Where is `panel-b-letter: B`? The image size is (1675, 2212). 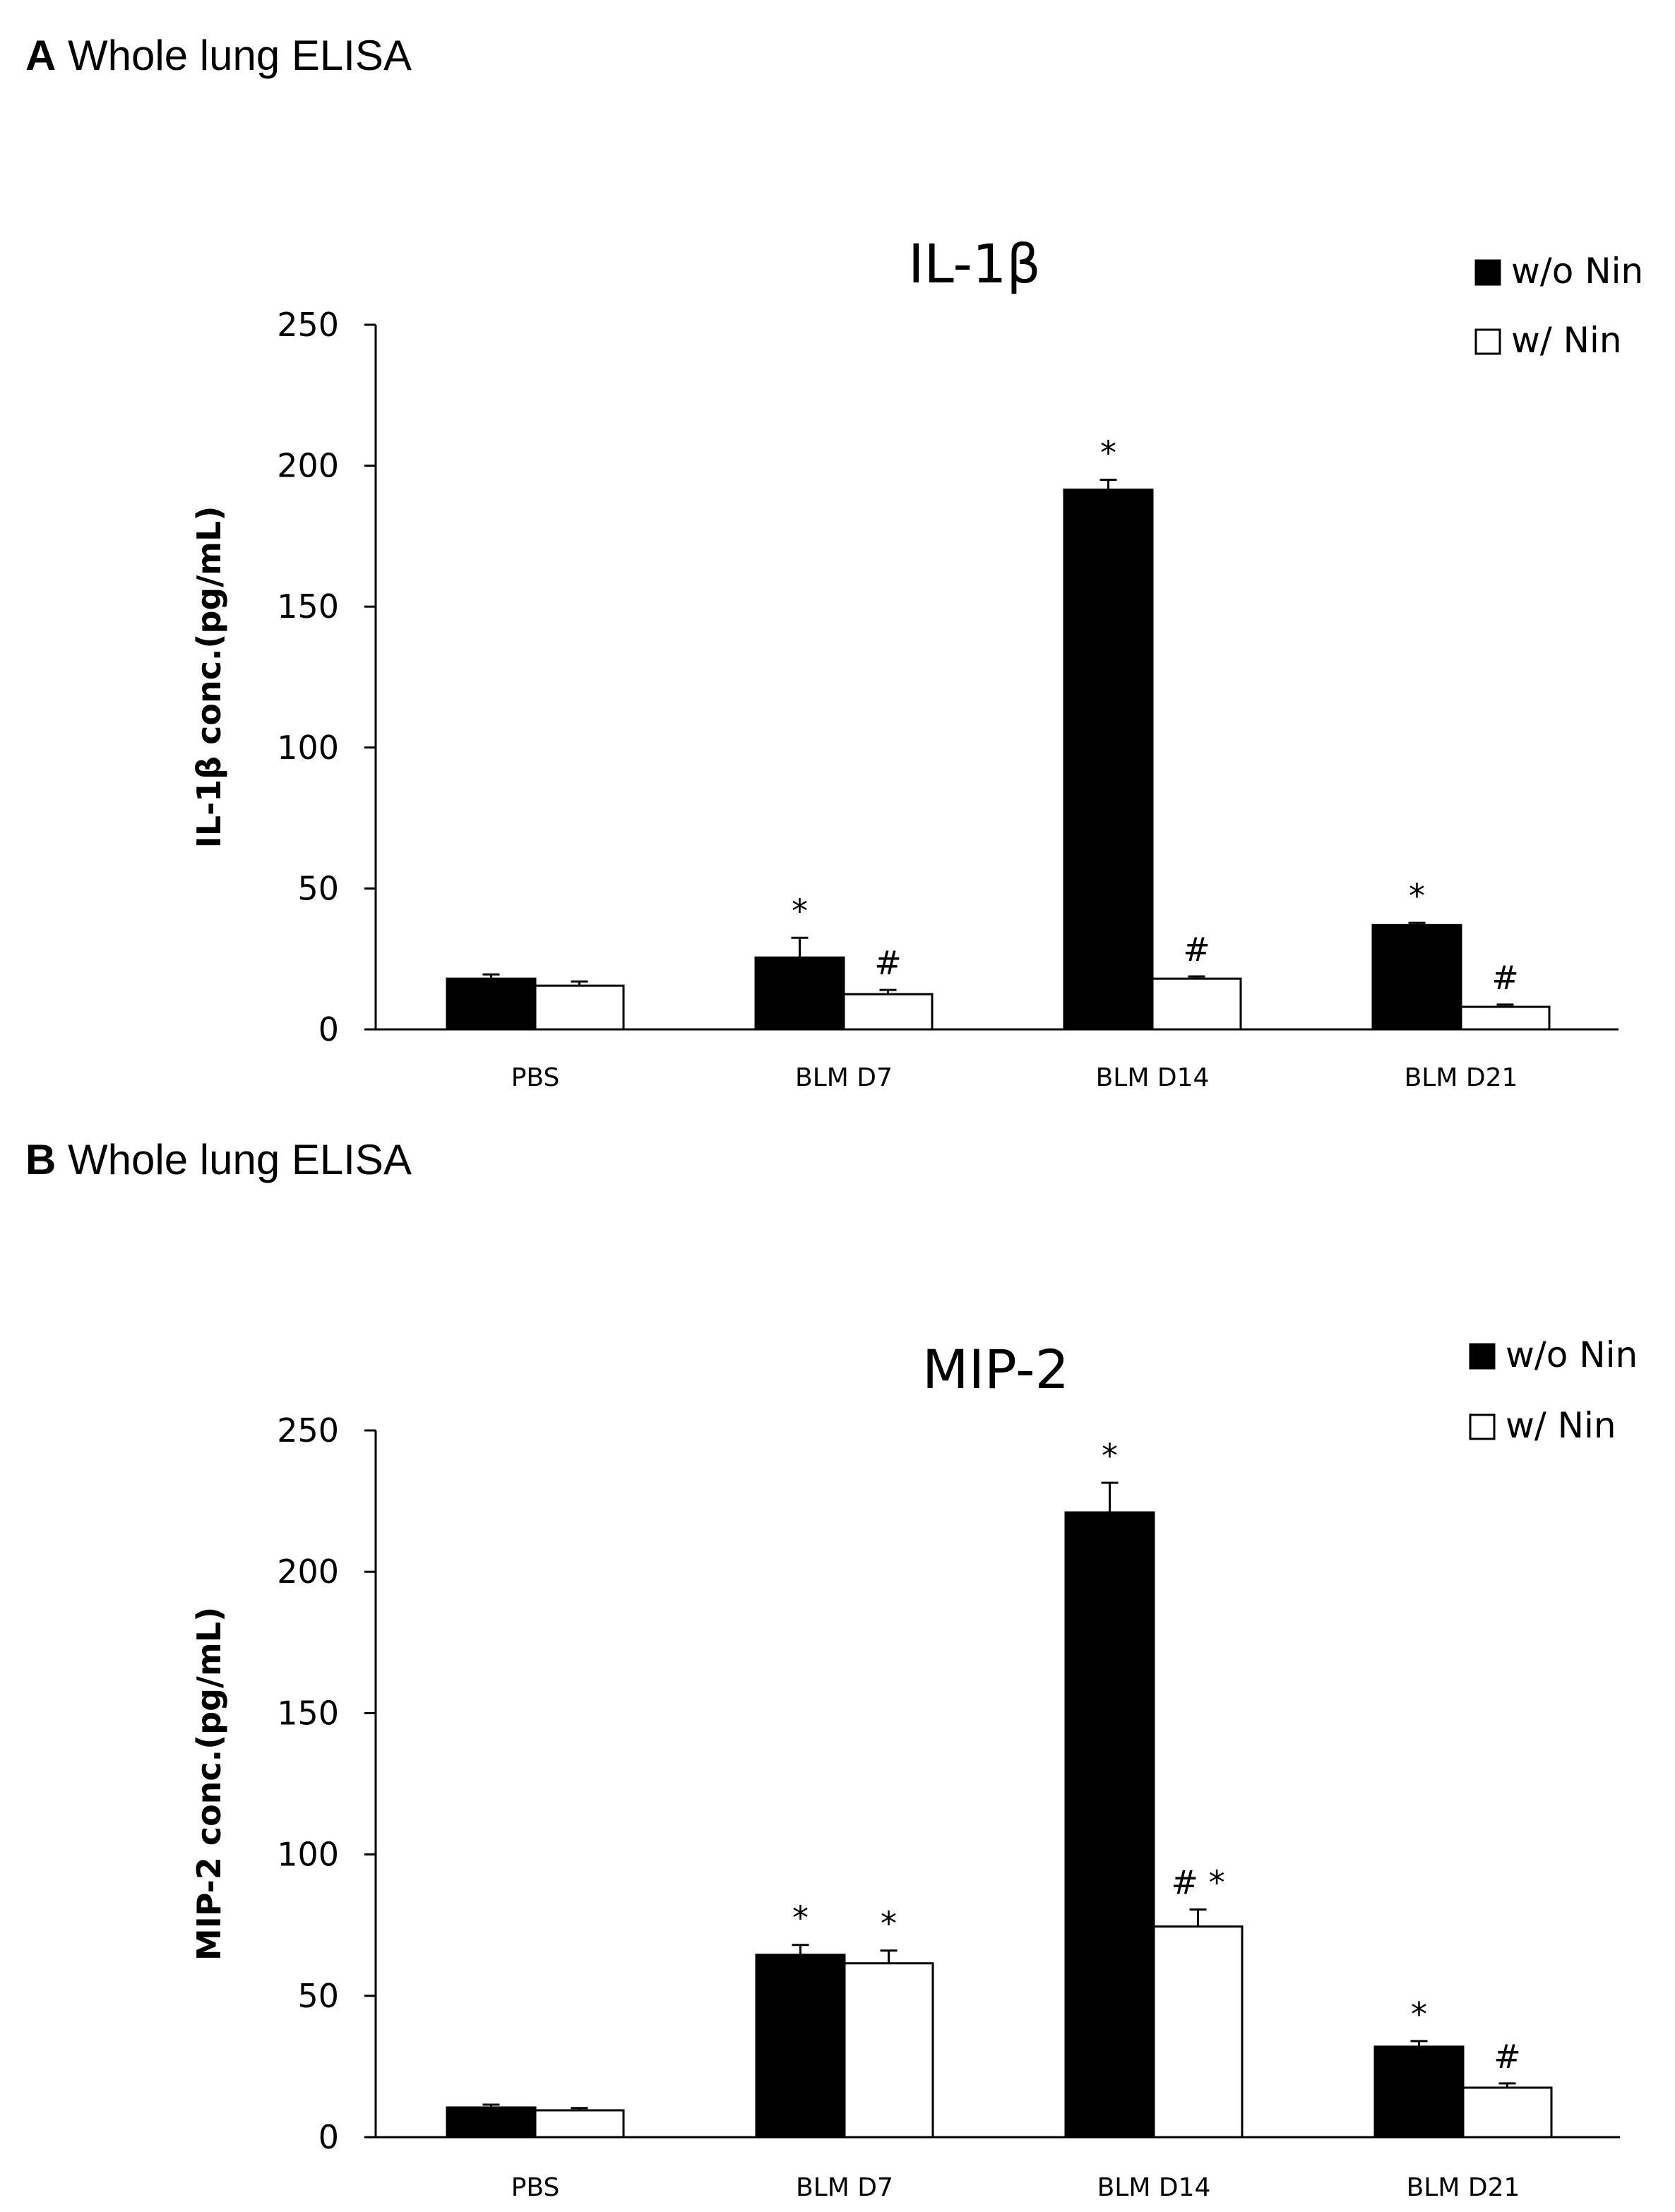 panel-b-letter: B is located at coordinates (40, 1159).